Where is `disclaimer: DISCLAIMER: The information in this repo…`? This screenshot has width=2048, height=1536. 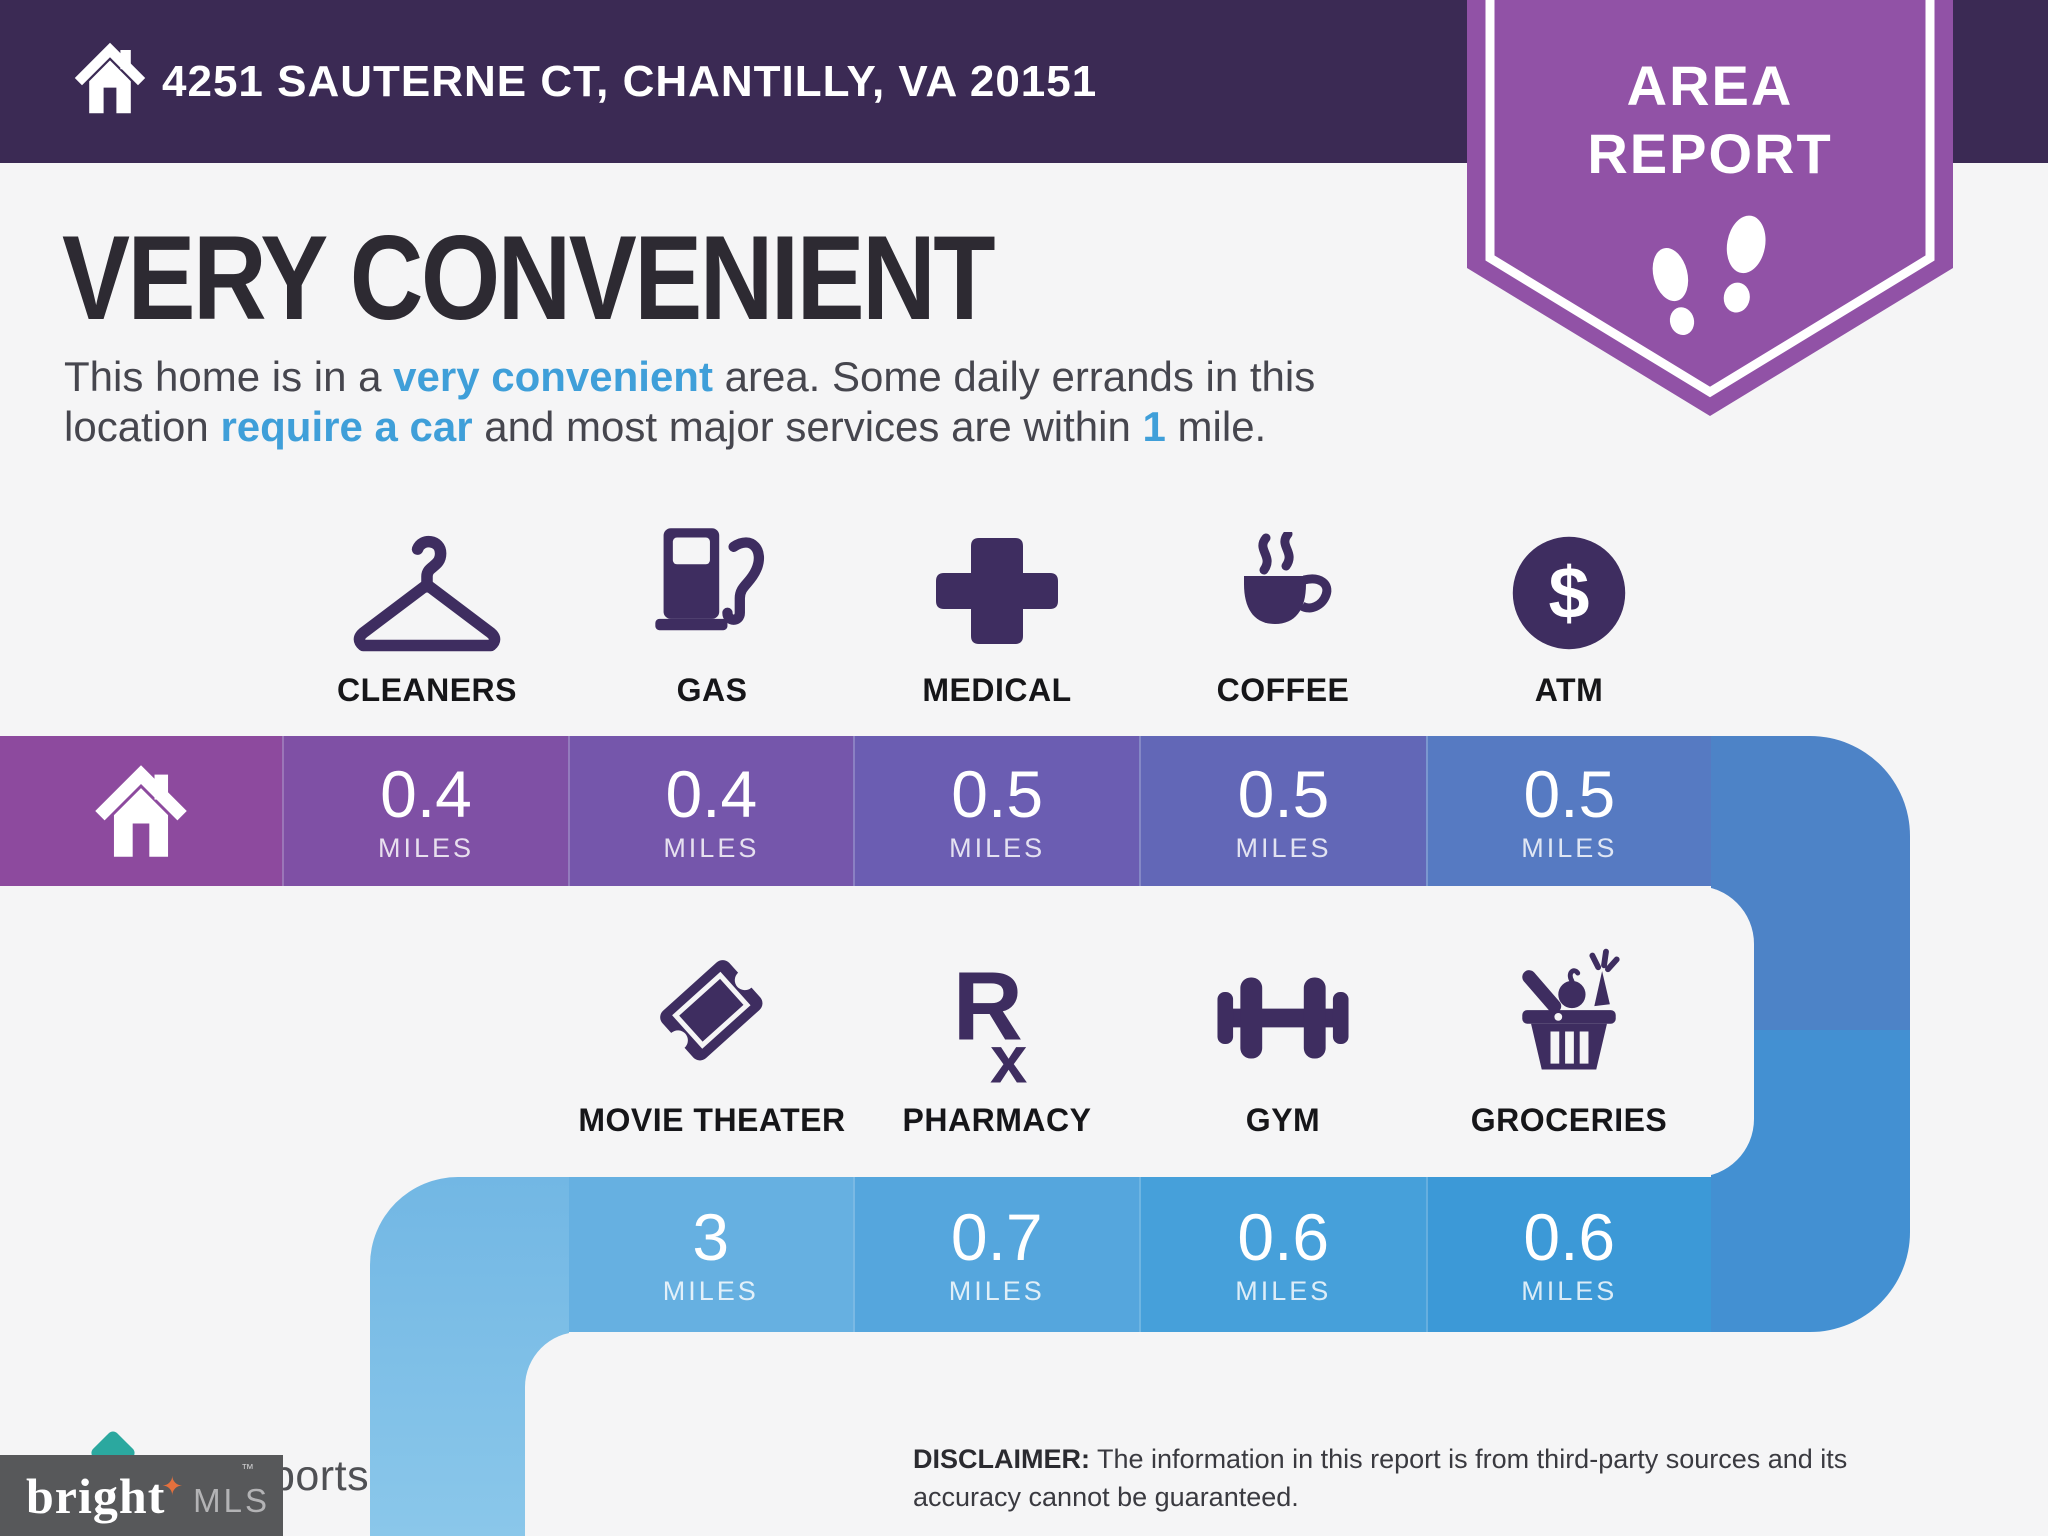 disclaimer: DISCLAIMER: The information in this repo… is located at coordinates (1463, 1478).